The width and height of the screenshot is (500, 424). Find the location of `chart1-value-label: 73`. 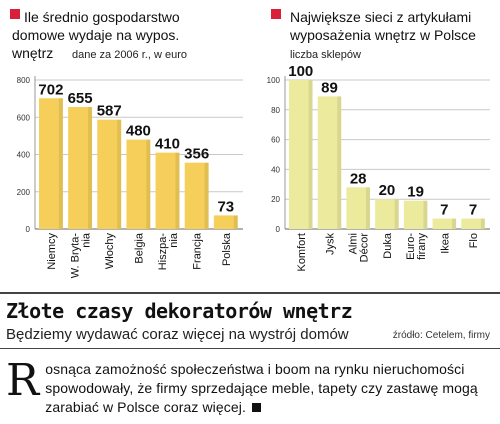

chart1-value-label: 73 is located at coordinates (225, 206).